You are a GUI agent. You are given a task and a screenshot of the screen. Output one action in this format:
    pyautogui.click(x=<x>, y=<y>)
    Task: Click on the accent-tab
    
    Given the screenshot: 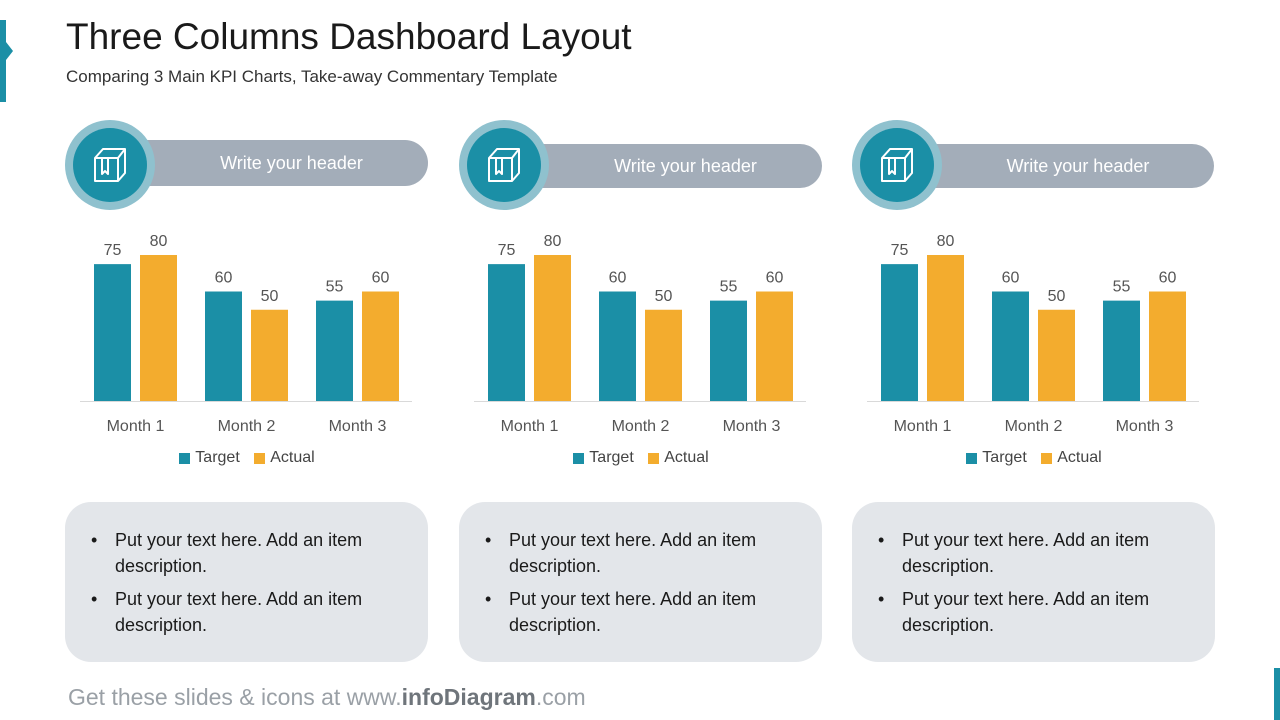 What is the action you would take?
    pyautogui.click(x=9, y=51)
    